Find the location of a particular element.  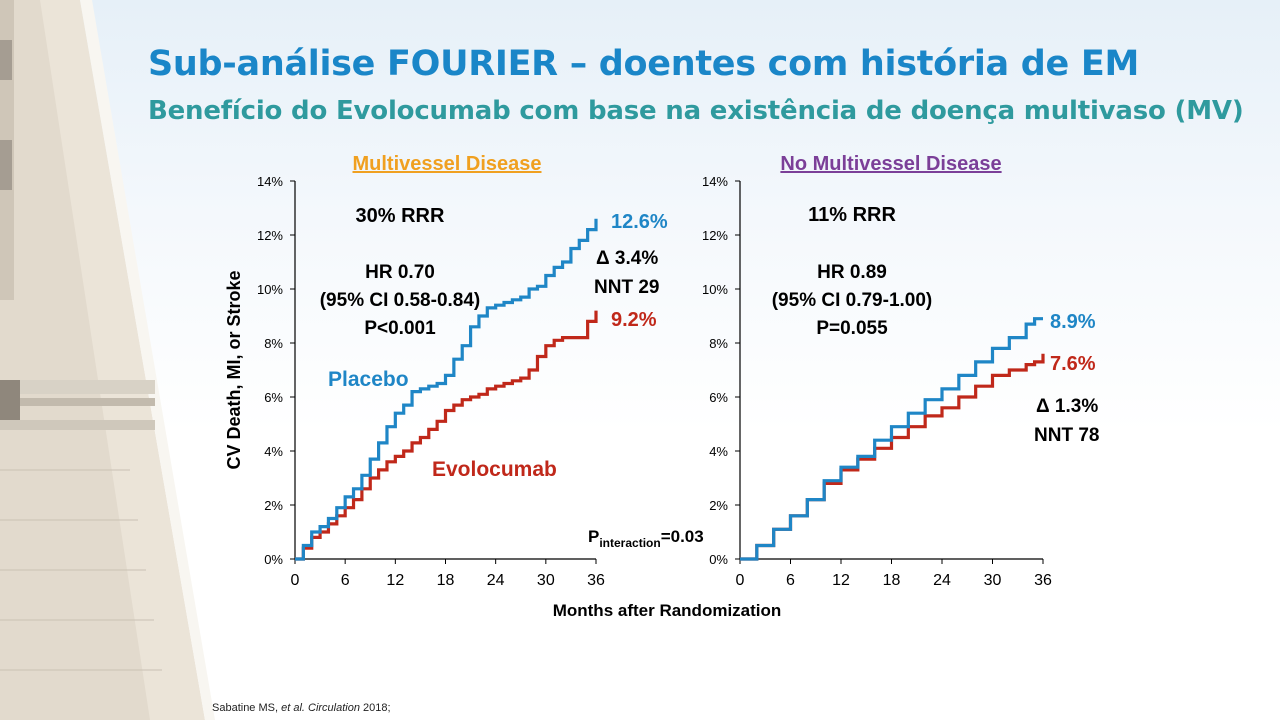

hr-label-multivessel: HR 0.70 is located at coordinates (400, 272).